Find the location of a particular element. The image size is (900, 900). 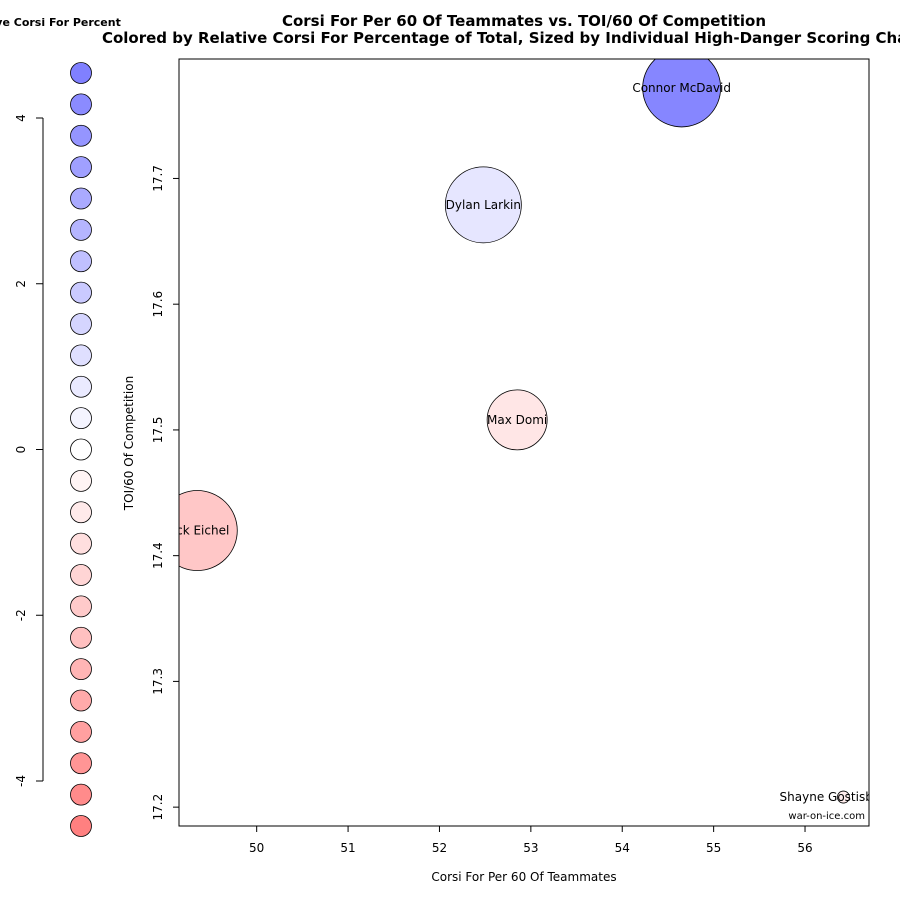

bubble-shayne-gostisbehere is located at coordinates (843, 797).